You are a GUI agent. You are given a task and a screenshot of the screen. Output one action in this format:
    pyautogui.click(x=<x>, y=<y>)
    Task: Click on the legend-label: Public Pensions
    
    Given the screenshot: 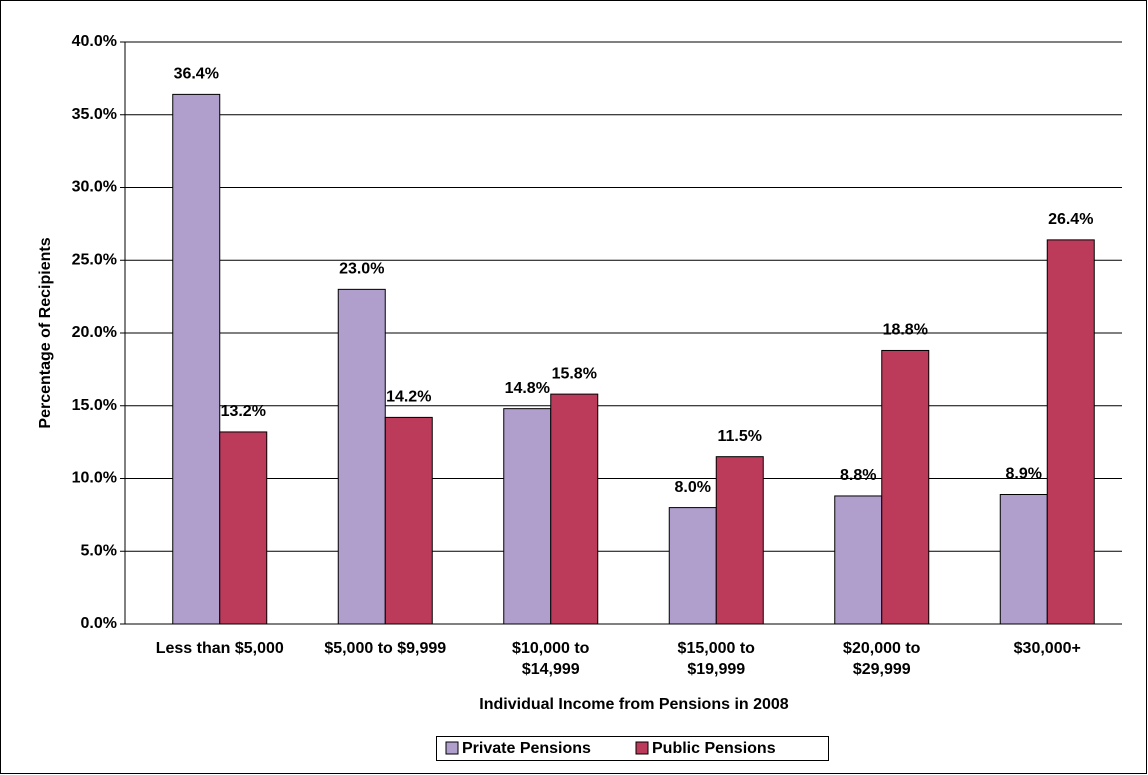 What is the action you would take?
    pyautogui.click(x=714, y=748)
    